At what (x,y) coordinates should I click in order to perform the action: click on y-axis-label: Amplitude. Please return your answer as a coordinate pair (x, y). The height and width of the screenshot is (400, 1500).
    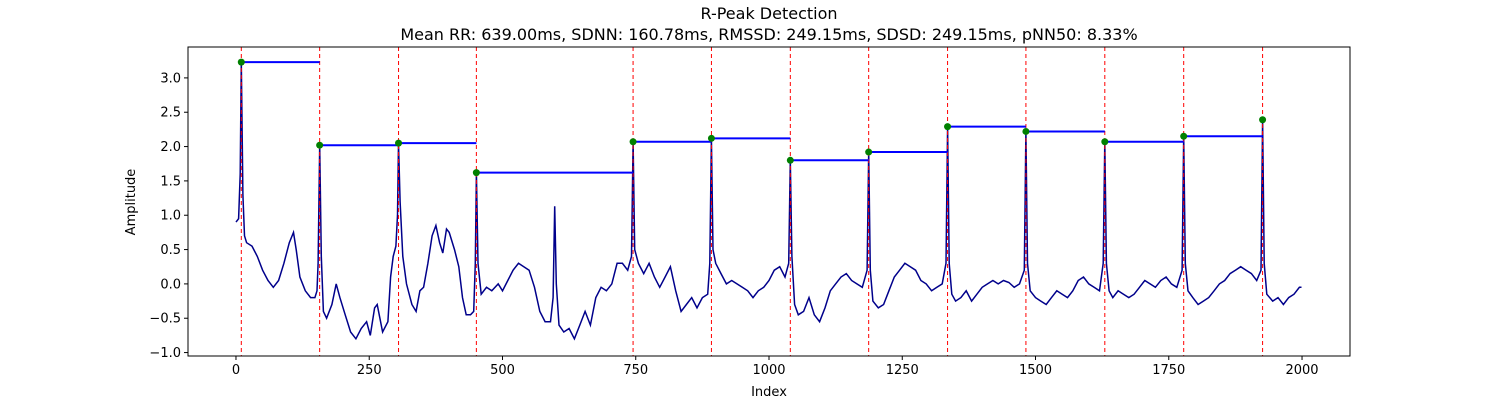
    Looking at the image, I should click on (131, 202).